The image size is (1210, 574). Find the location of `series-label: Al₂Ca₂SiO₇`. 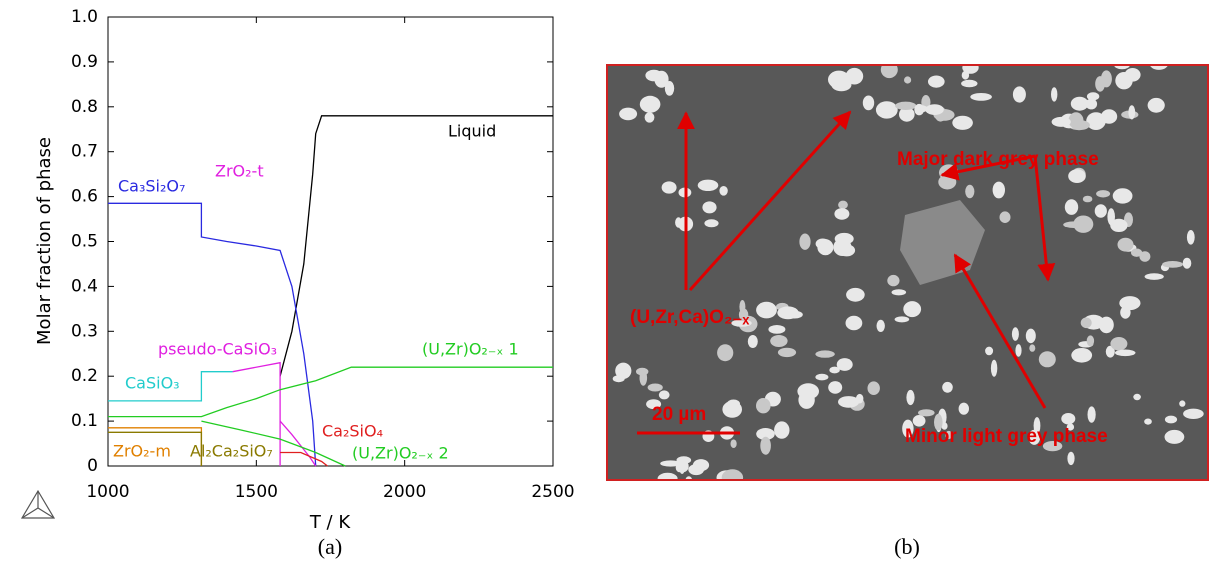

series-label: Al₂Ca₂SiO₇ is located at coordinates (231, 451).